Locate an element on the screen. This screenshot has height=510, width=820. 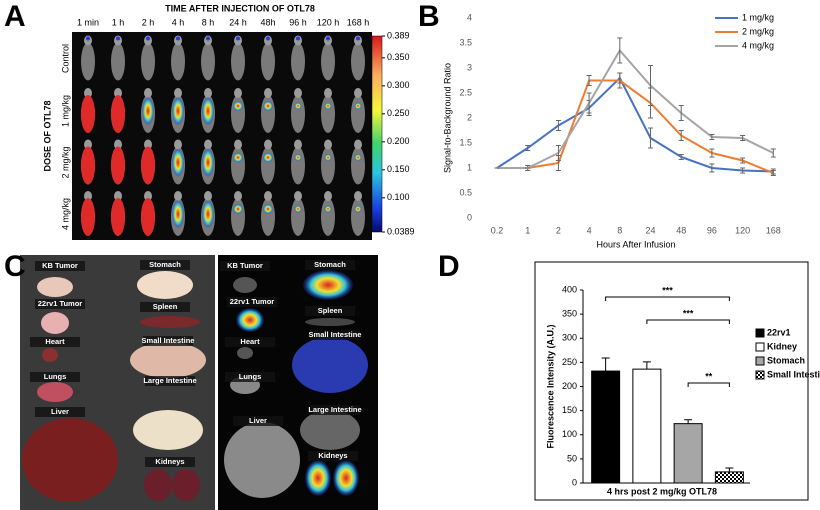
colorbar-label: 0.150 is located at coordinates (398, 169).